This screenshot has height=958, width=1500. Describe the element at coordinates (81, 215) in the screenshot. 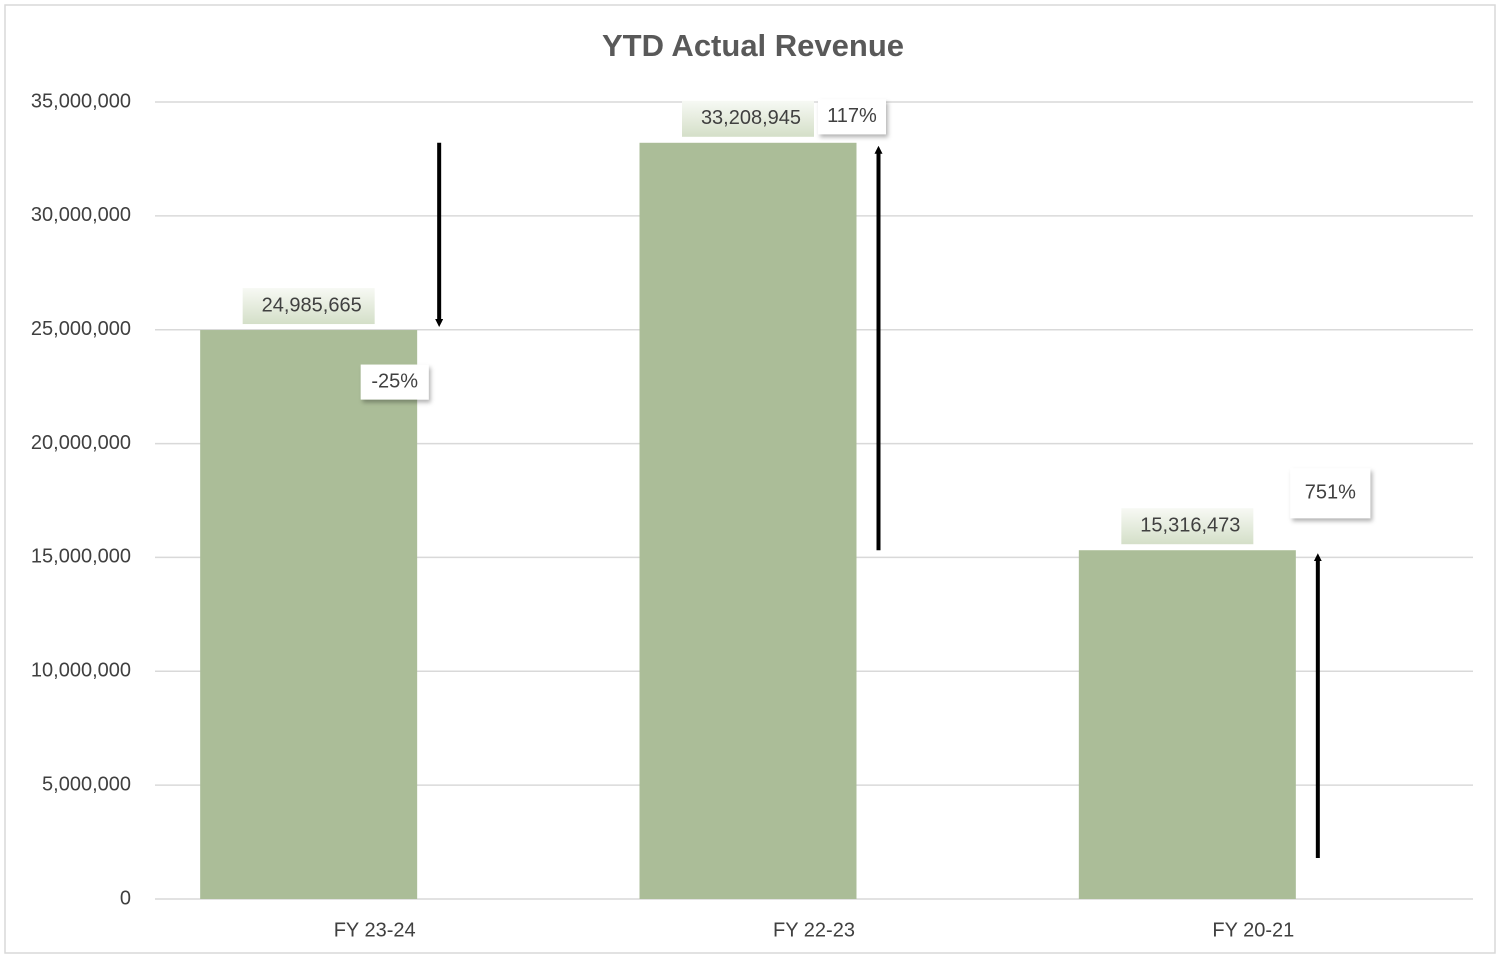

I see `y-tick-label: 30,000,000` at that location.